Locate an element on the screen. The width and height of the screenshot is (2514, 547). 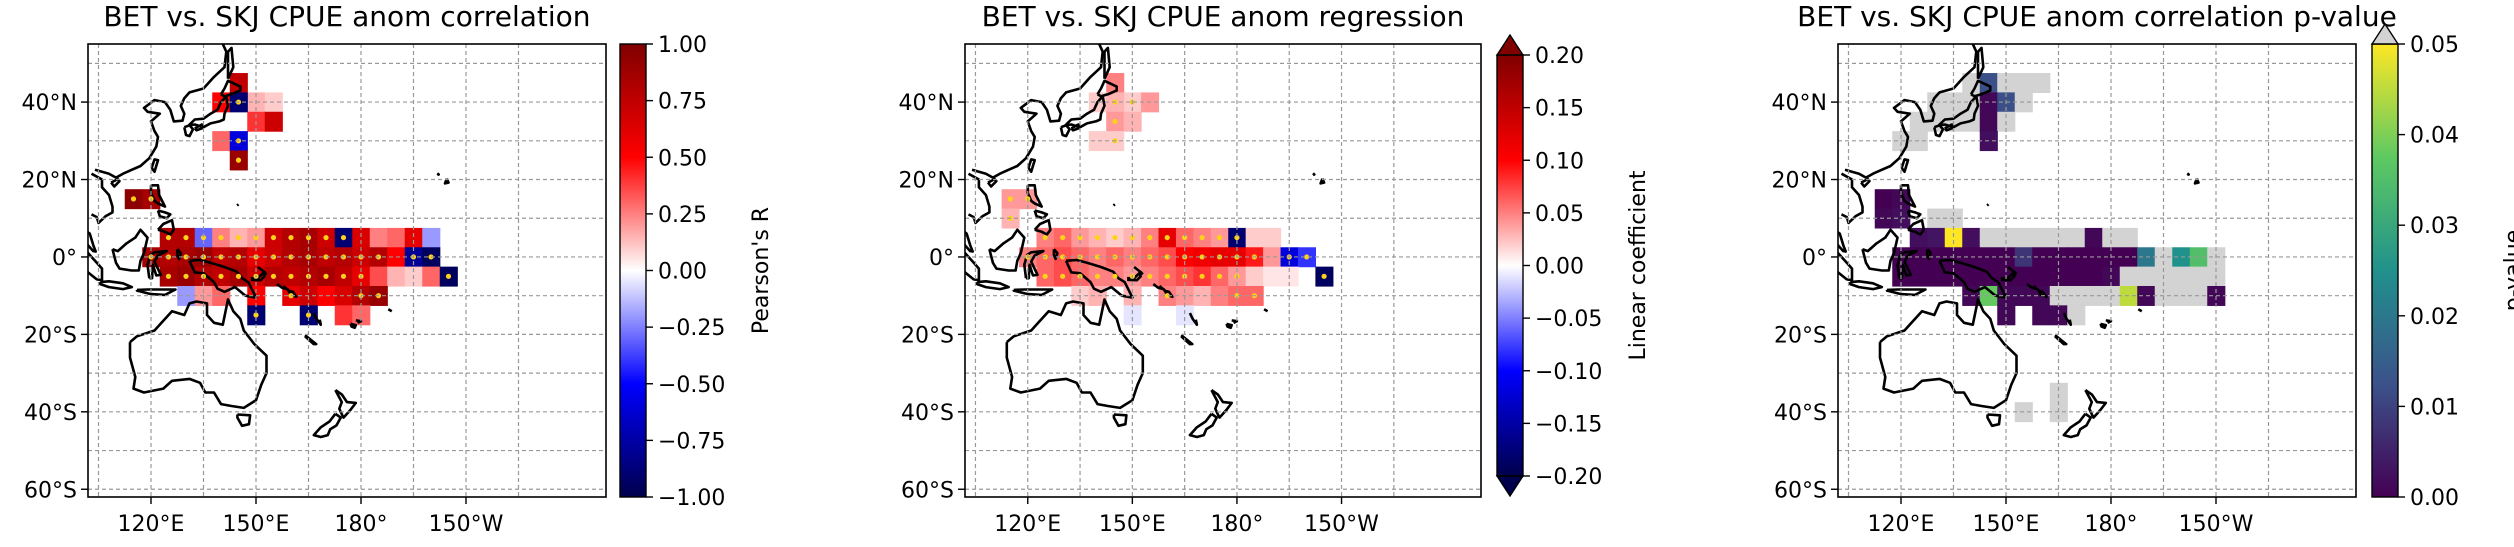
y-tick-label: 40°S is located at coordinates (50, 413).